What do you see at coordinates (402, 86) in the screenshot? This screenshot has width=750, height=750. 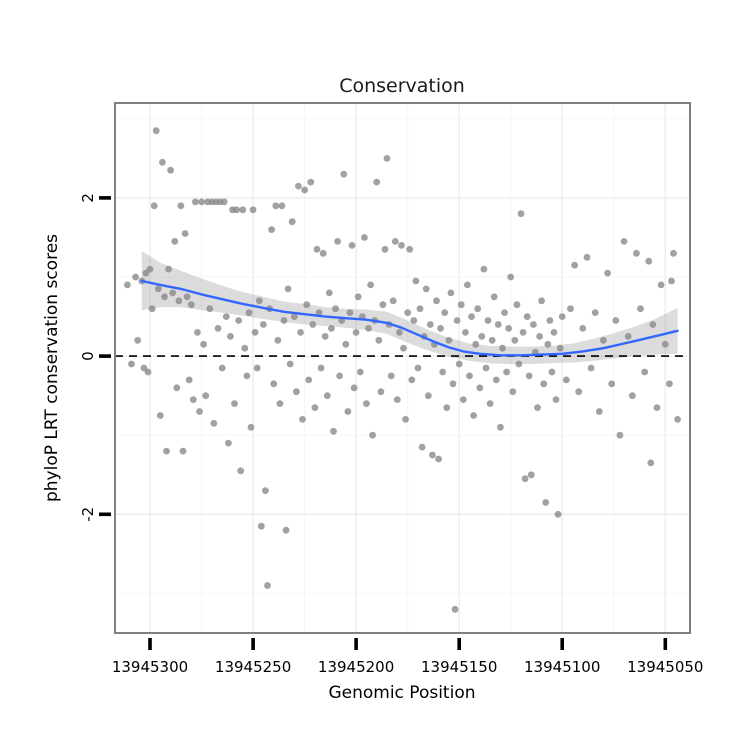 I see `chart-title: Conservation` at bounding box center [402, 86].